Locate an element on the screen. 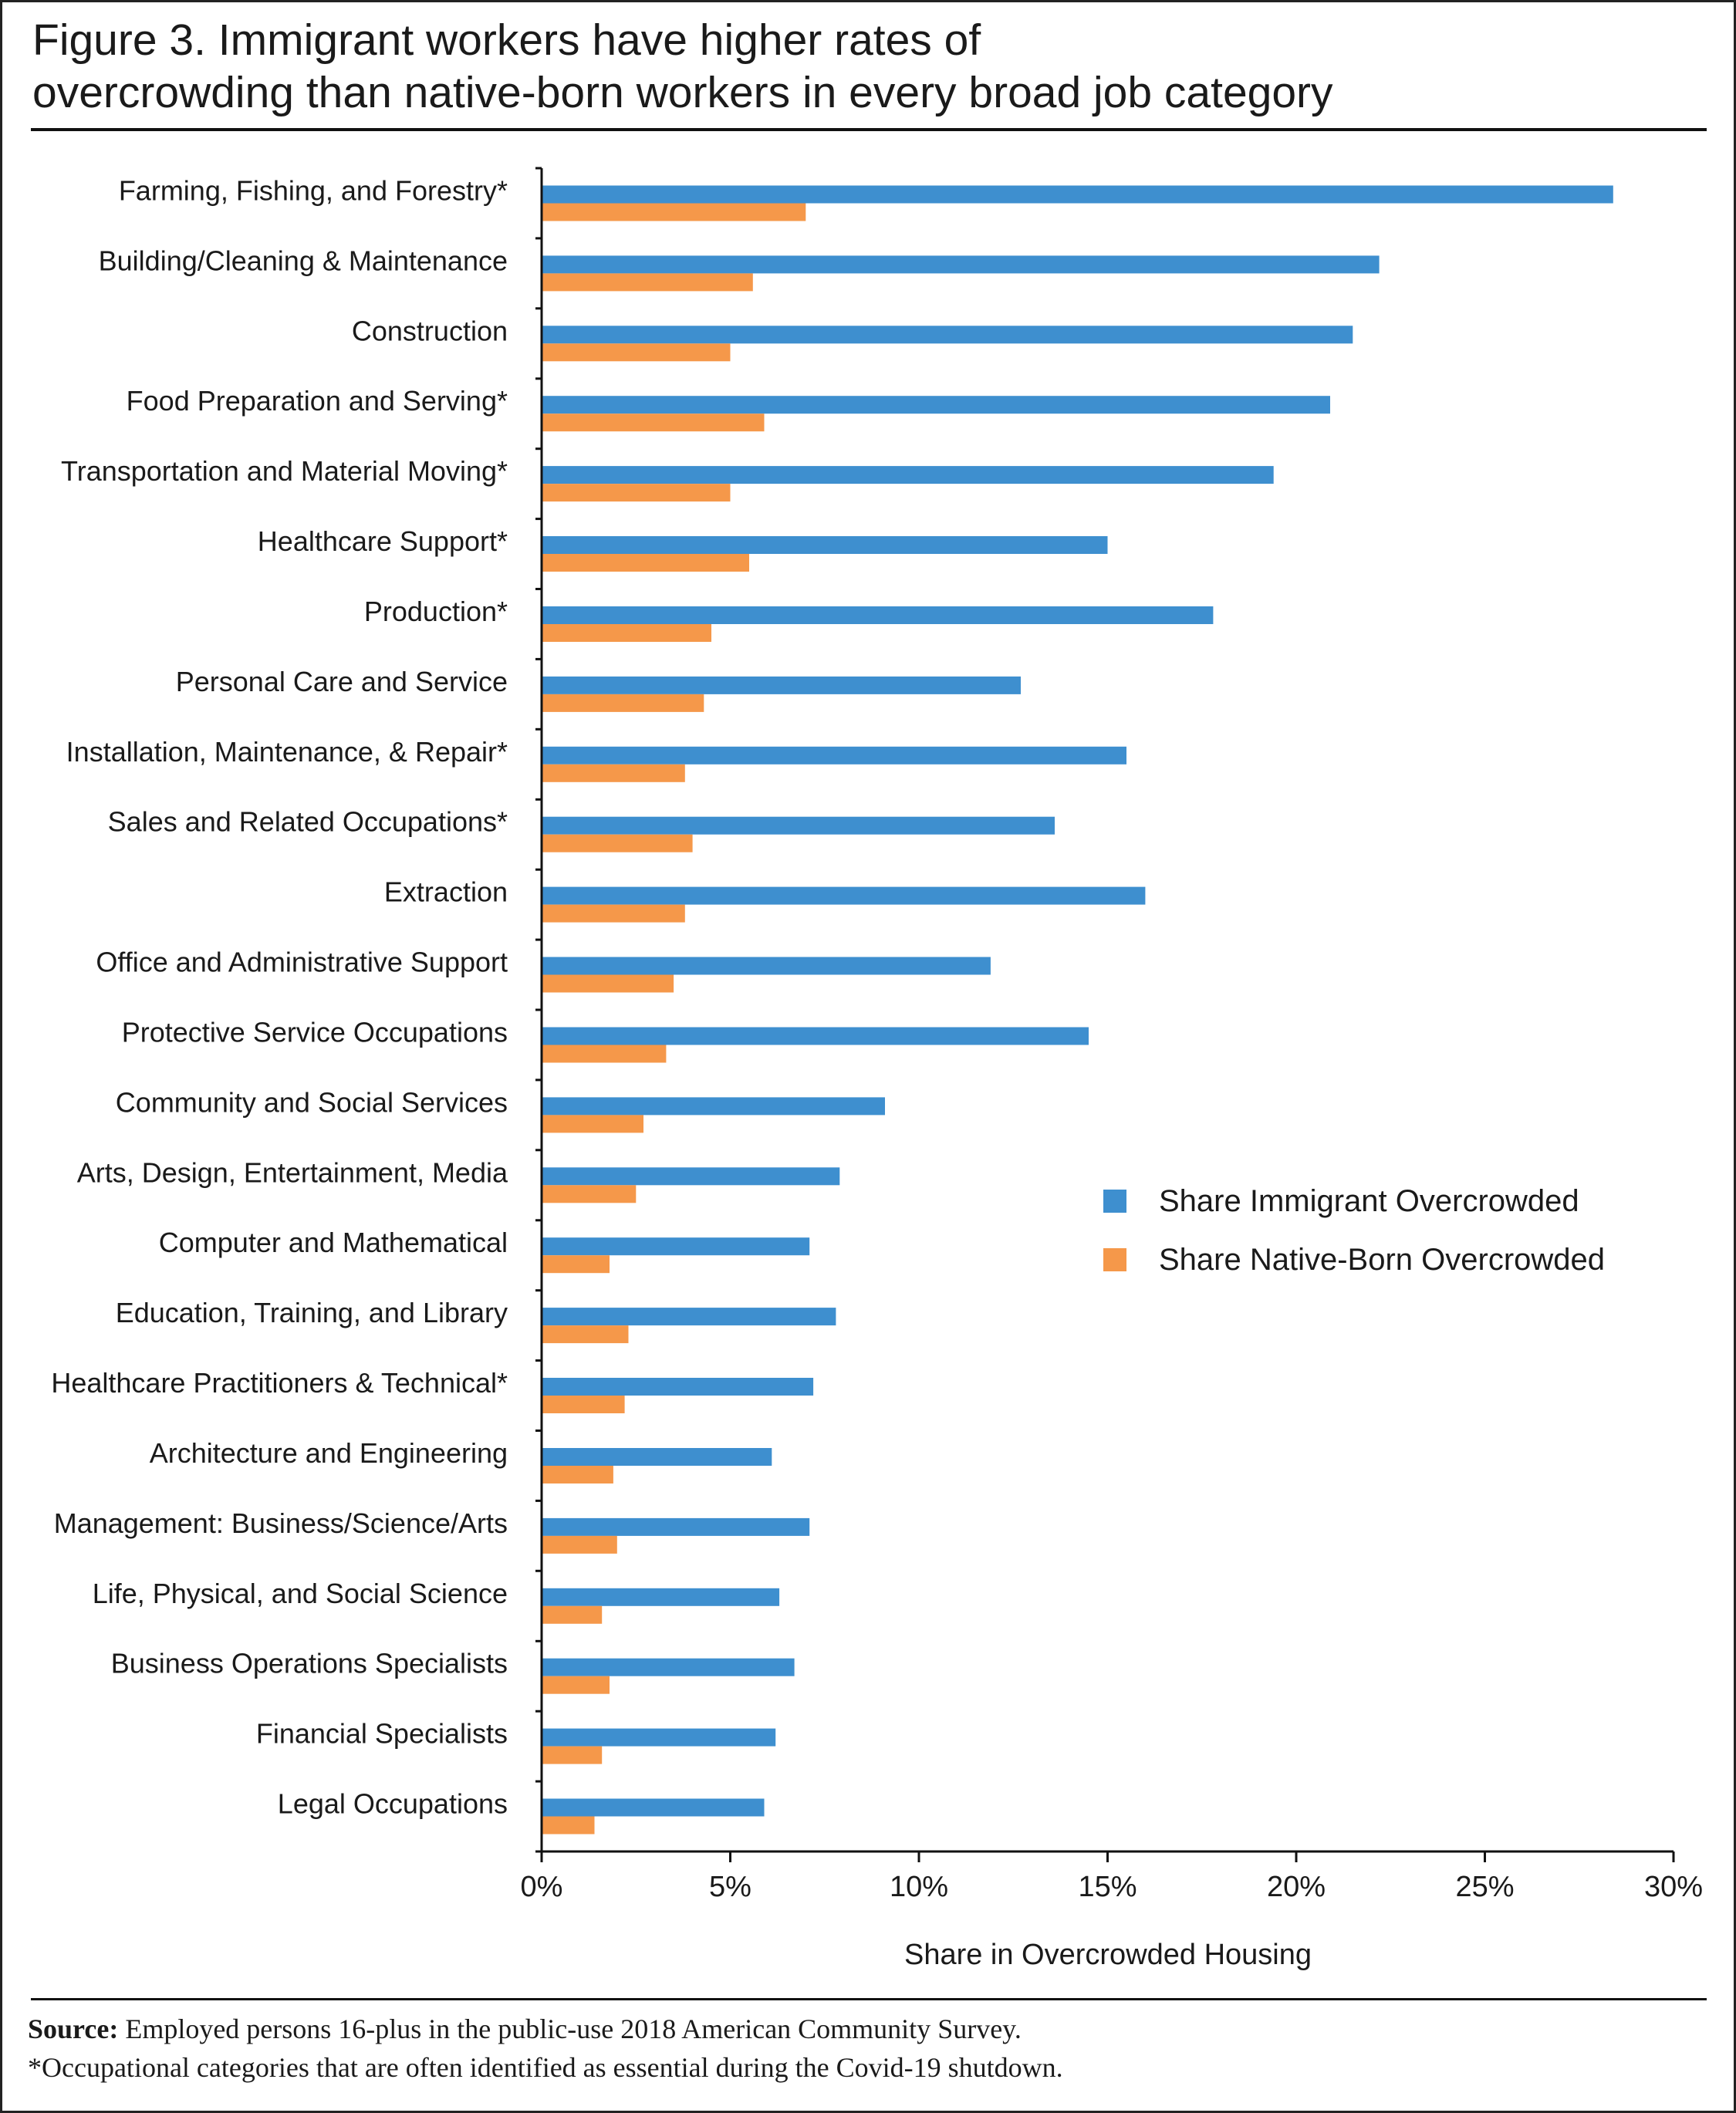  category-label-10: Extraction is located at coordinates (446, 892).